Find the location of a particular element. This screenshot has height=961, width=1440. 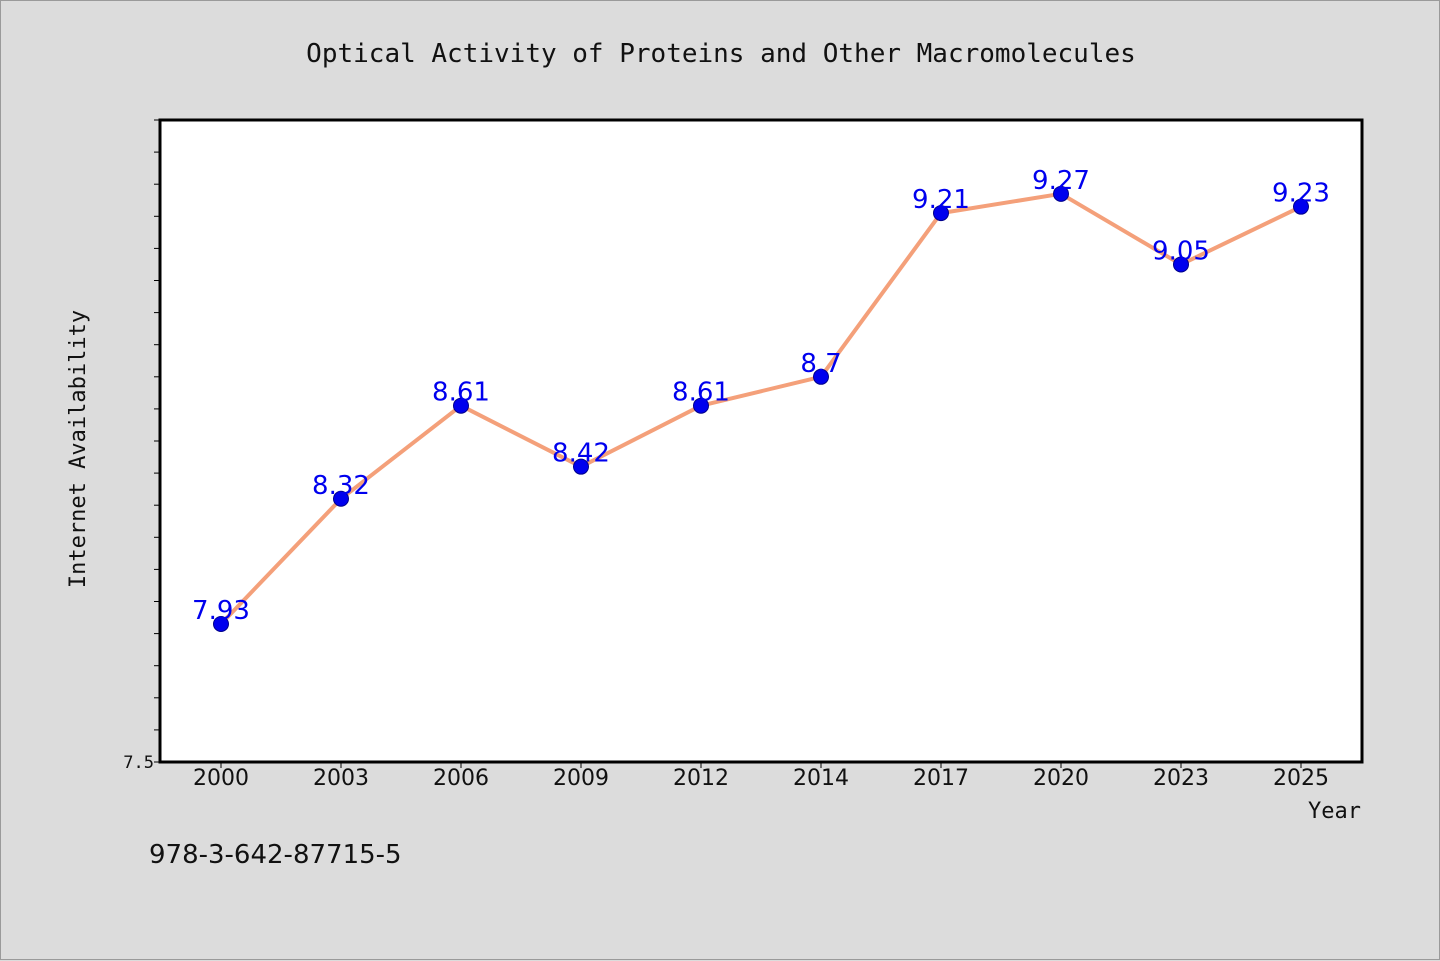

x-tick-label: 2025 is located at coordinates (1301, 778).